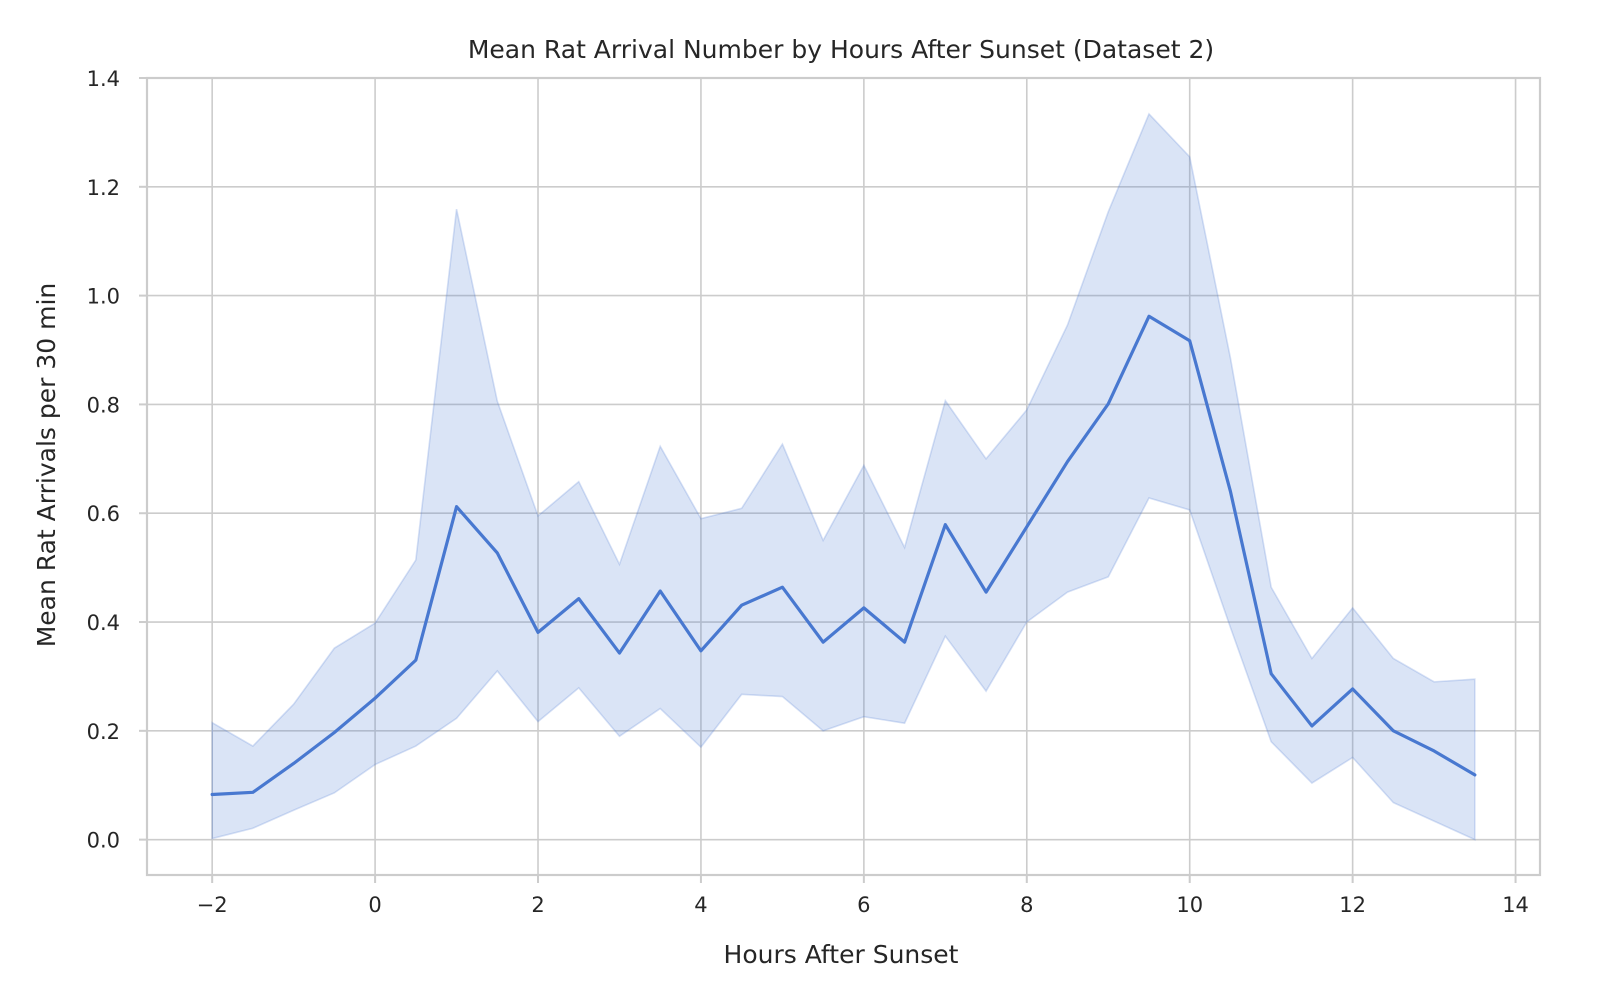 The width and height of the screenshot is (1600, 1000). I want to click on x-tick-label: −2, so click(212, 905).